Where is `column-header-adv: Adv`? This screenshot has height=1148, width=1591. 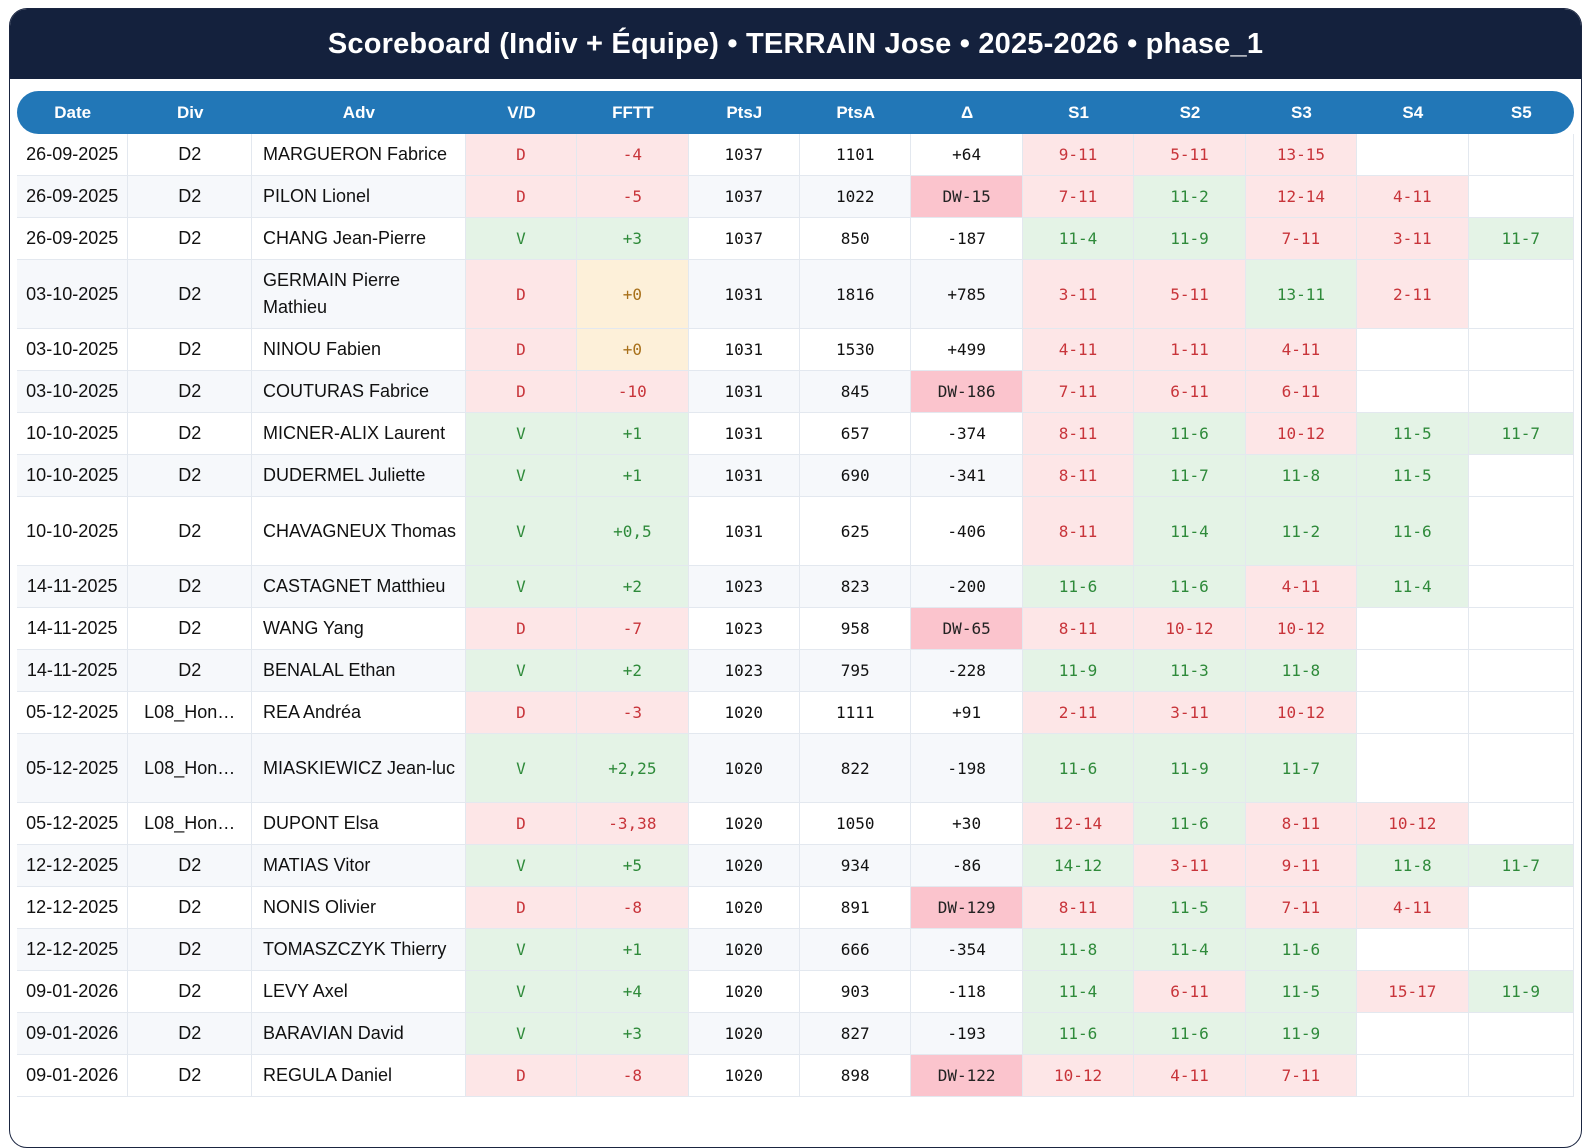
column-header-adv: Adv is located at coordinates (359, 112).